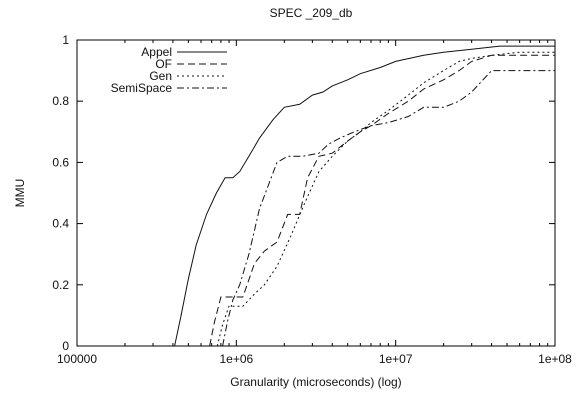 This screenshot has height=400, width=576. I want to click on legend-label-semispace: SemiSpace, so click(142, 88).